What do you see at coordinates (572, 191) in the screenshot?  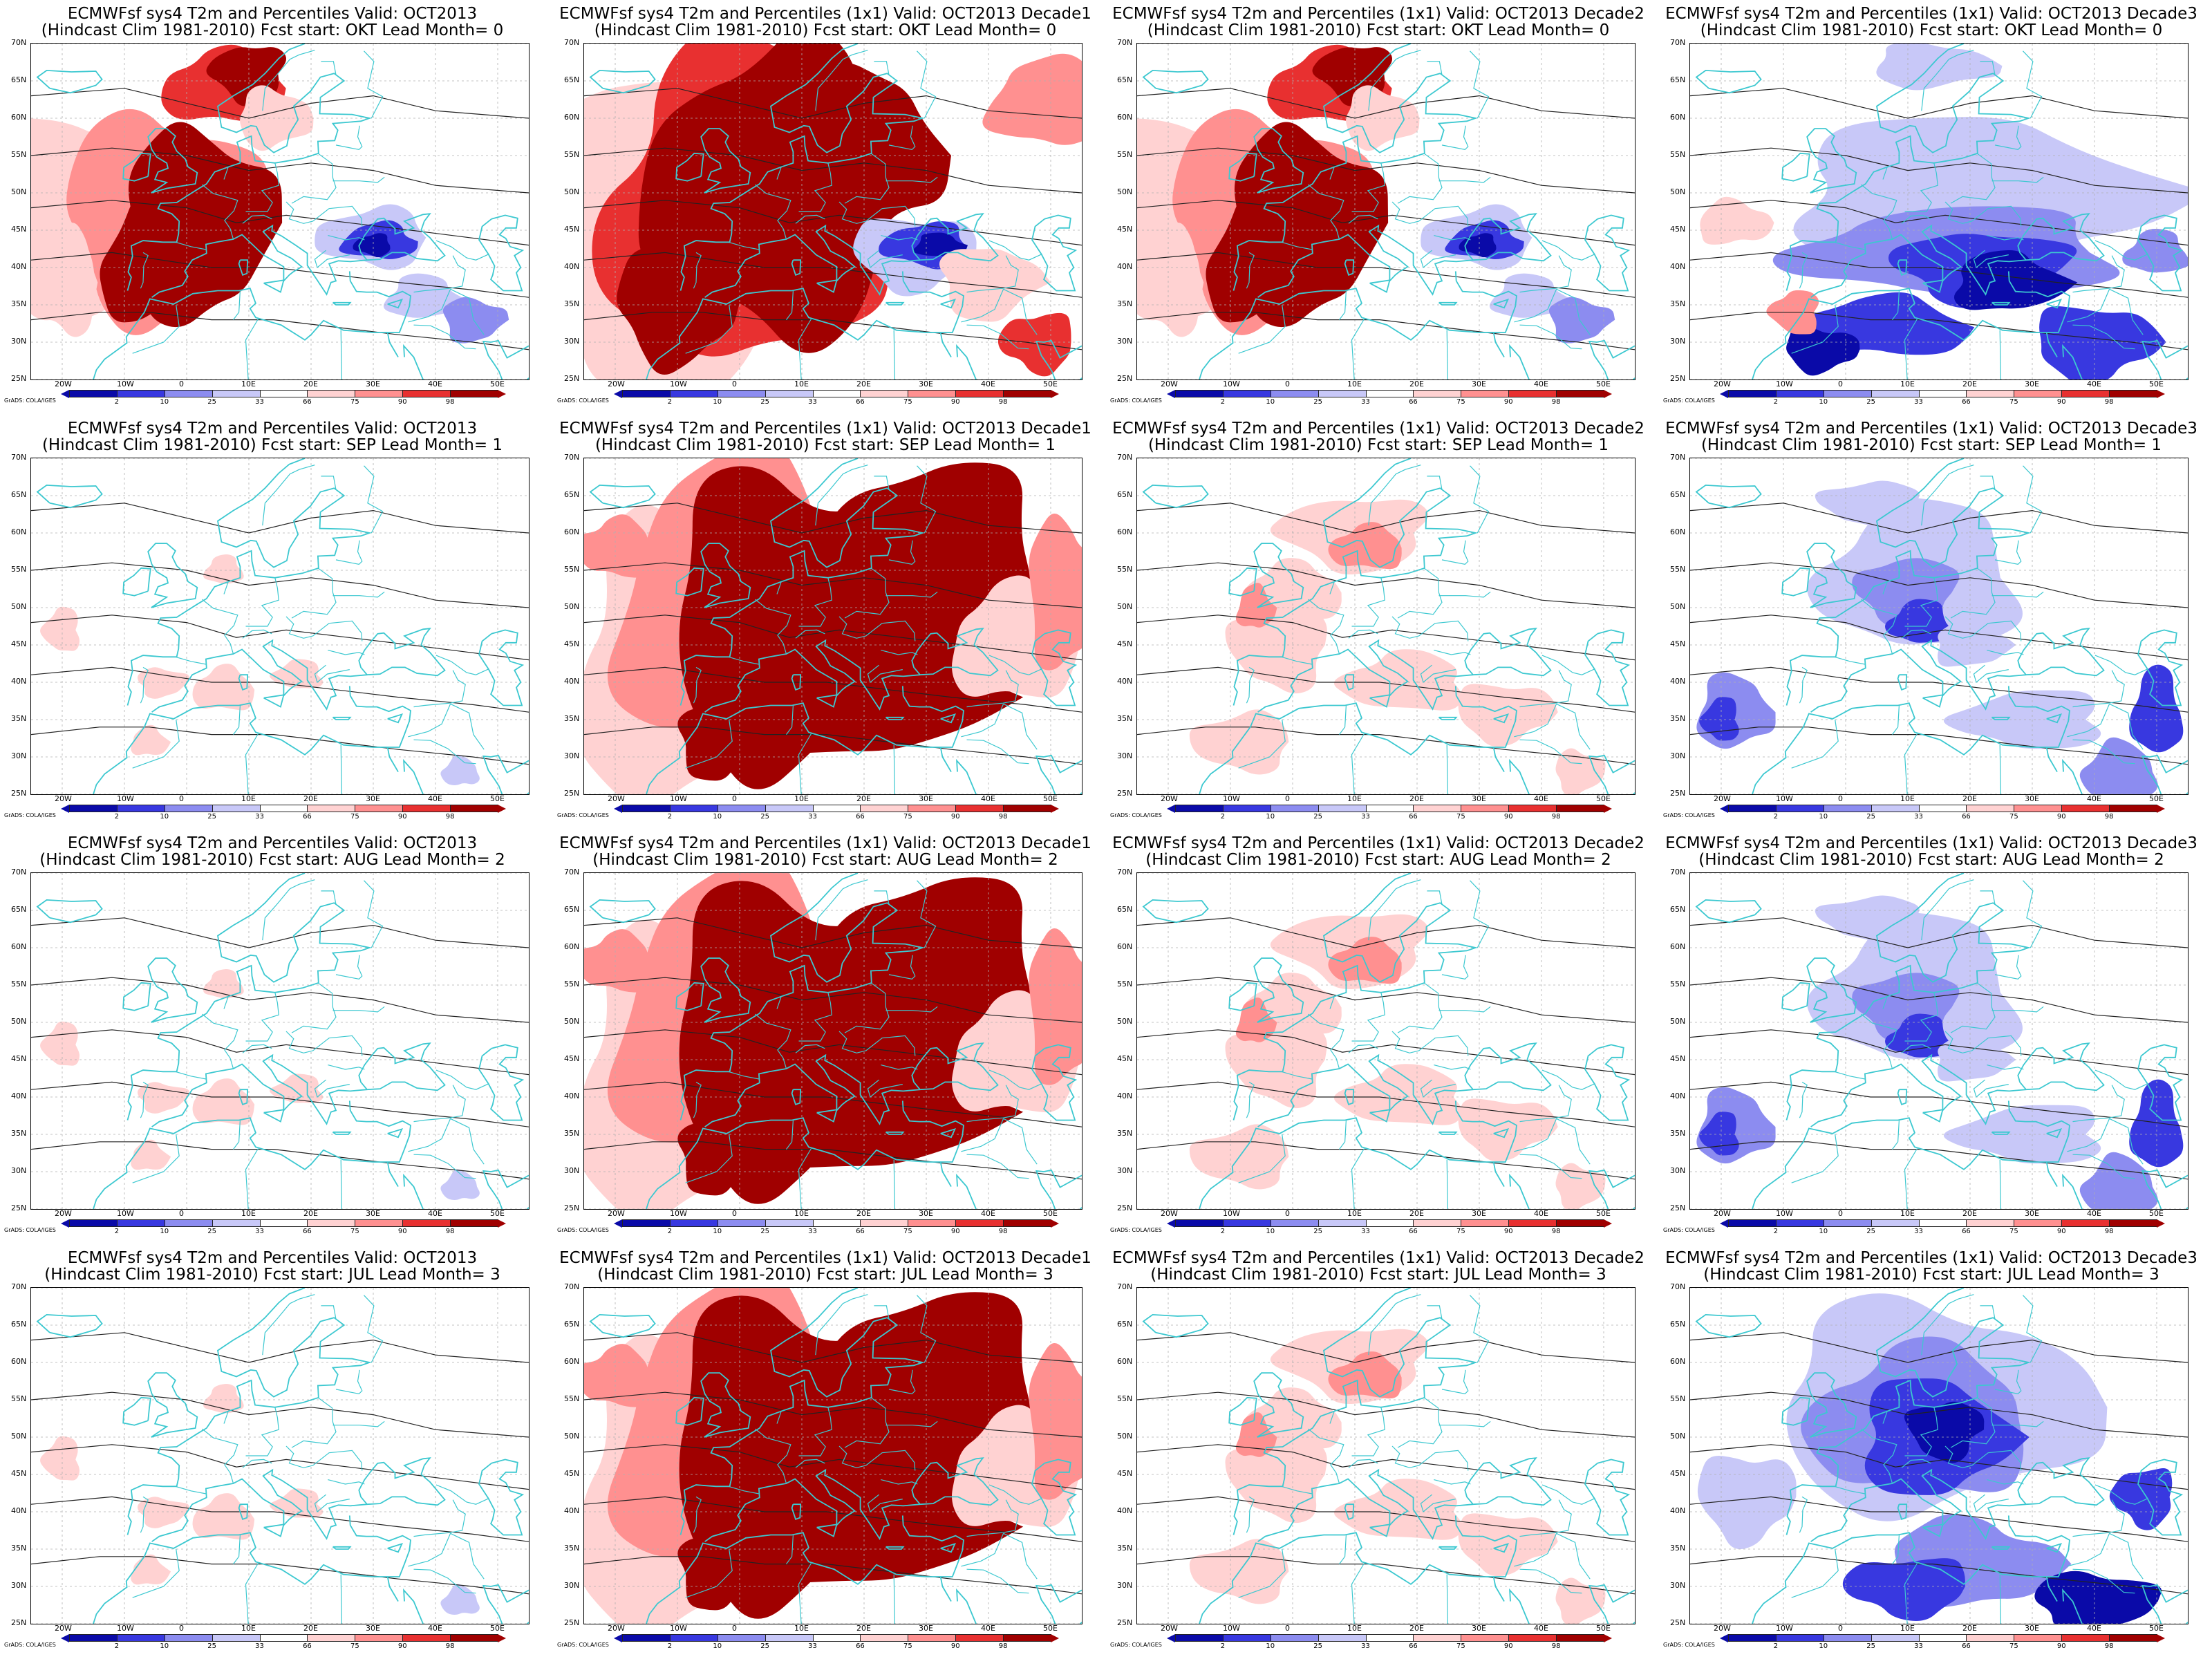 I see `lat-label: 50N` at bounding box center [572, 191].